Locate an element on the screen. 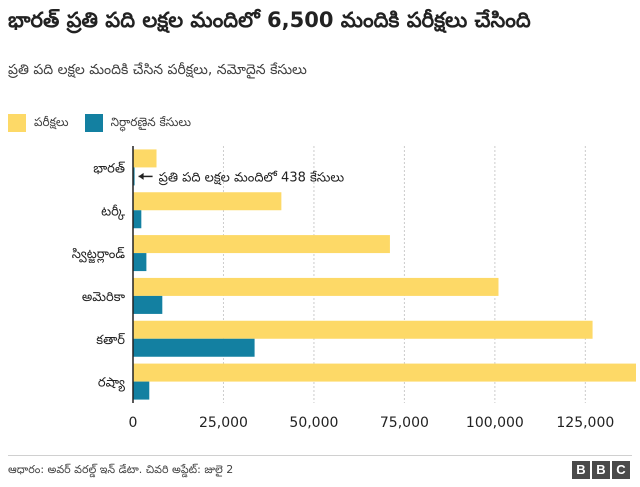  legend-swatch-cases is located at coordinates (93, 123).